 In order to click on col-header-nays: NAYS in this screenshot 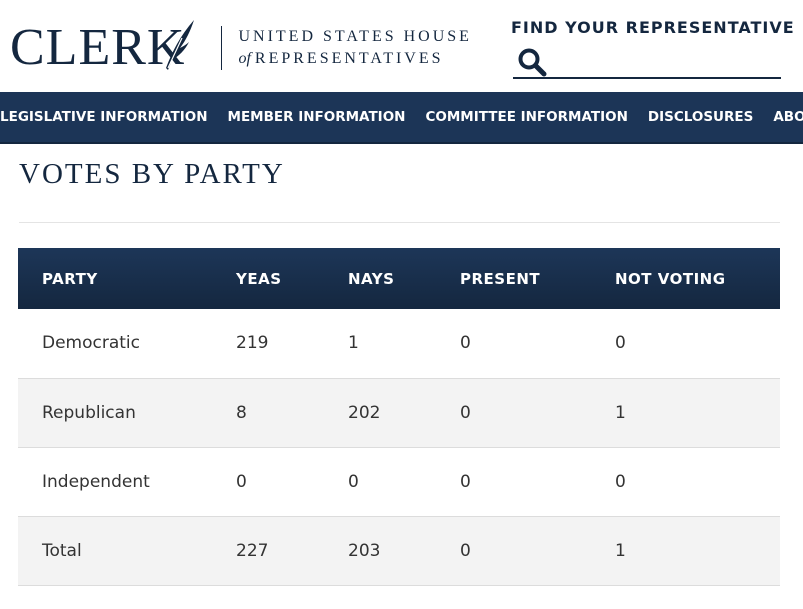, I will do `click(371, 278)`.